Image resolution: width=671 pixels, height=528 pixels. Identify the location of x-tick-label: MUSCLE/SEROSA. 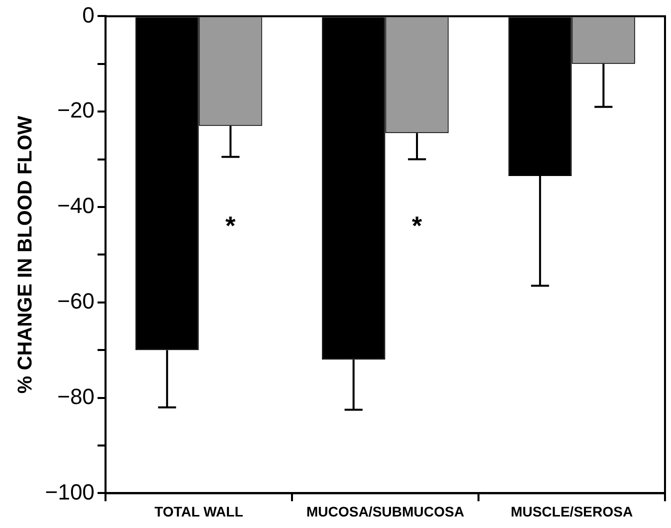
(571, 511).